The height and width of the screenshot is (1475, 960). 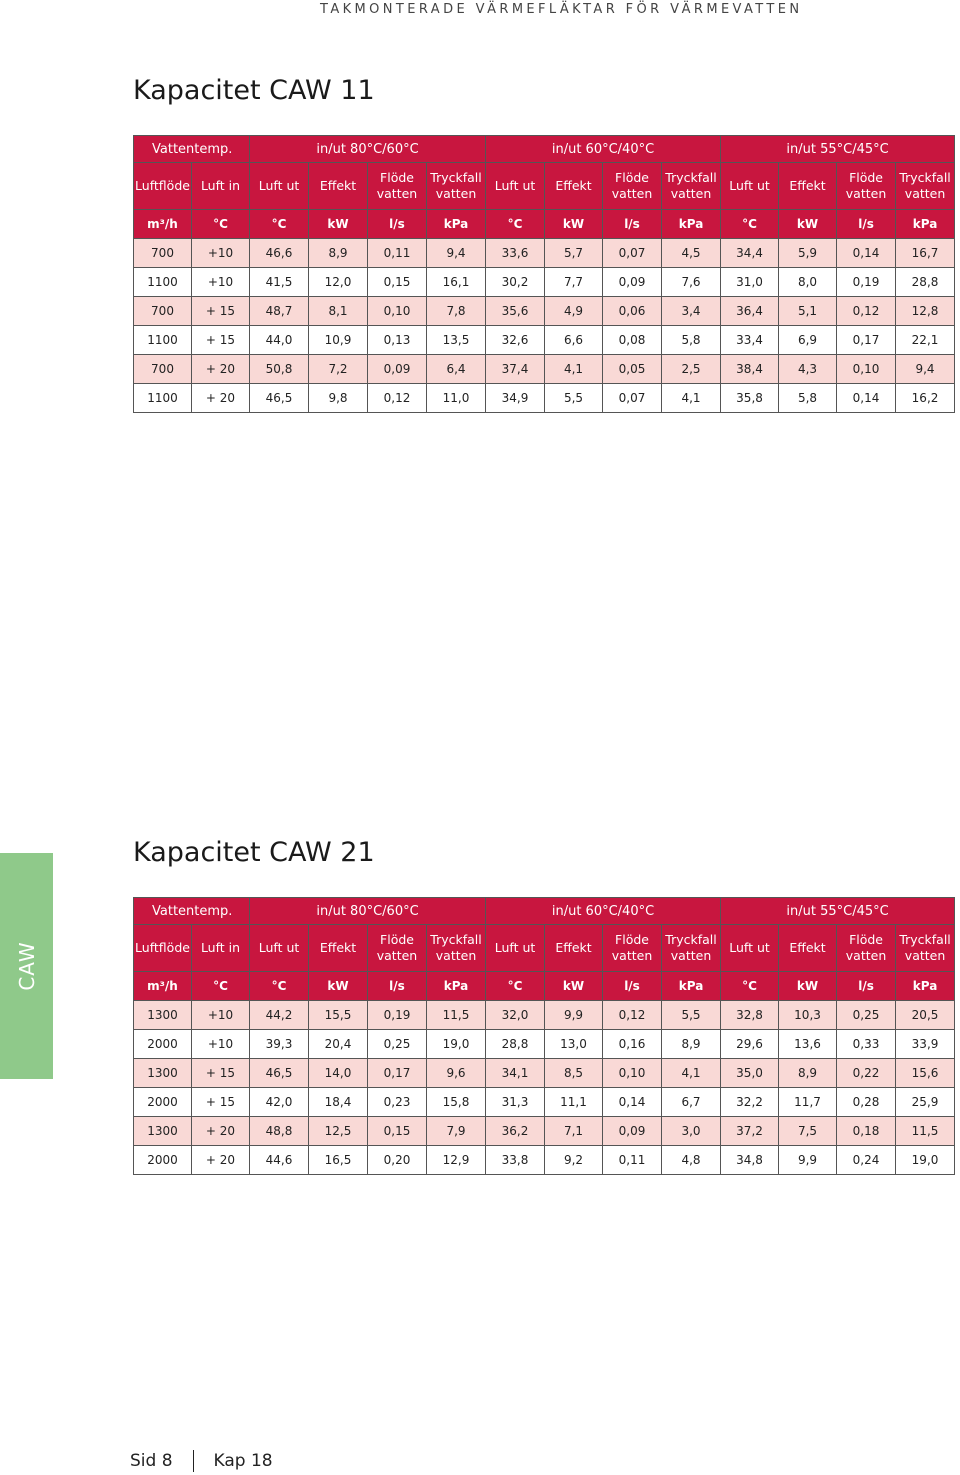 What do you see at coordinates (397, 1015) in the screenshot?
I see `table-cell: 0,19` at bounding box center [397, 1015].